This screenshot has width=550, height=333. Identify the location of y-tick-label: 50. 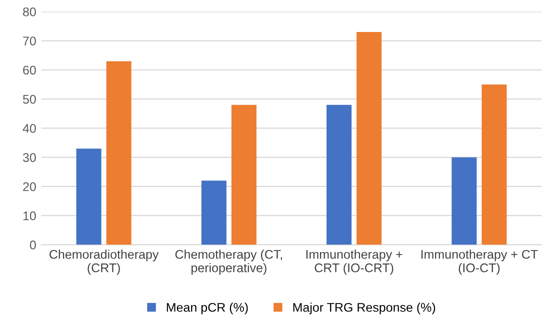
(29, 99).